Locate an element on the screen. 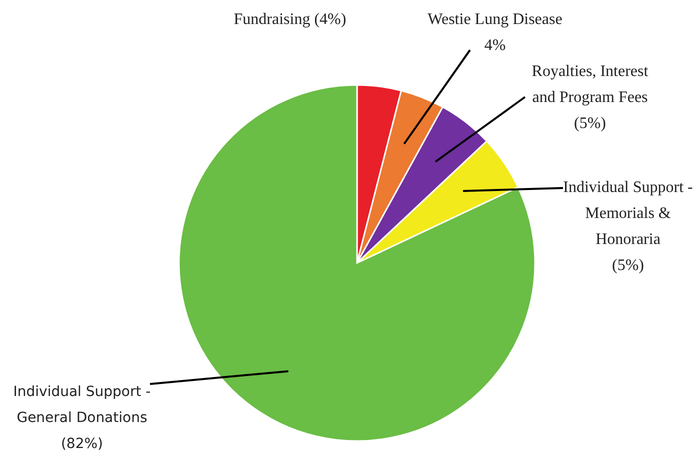 This screenshot has height=470, width=699. slice-label: Westie Lung Disease is located at coordinates (495, 19).